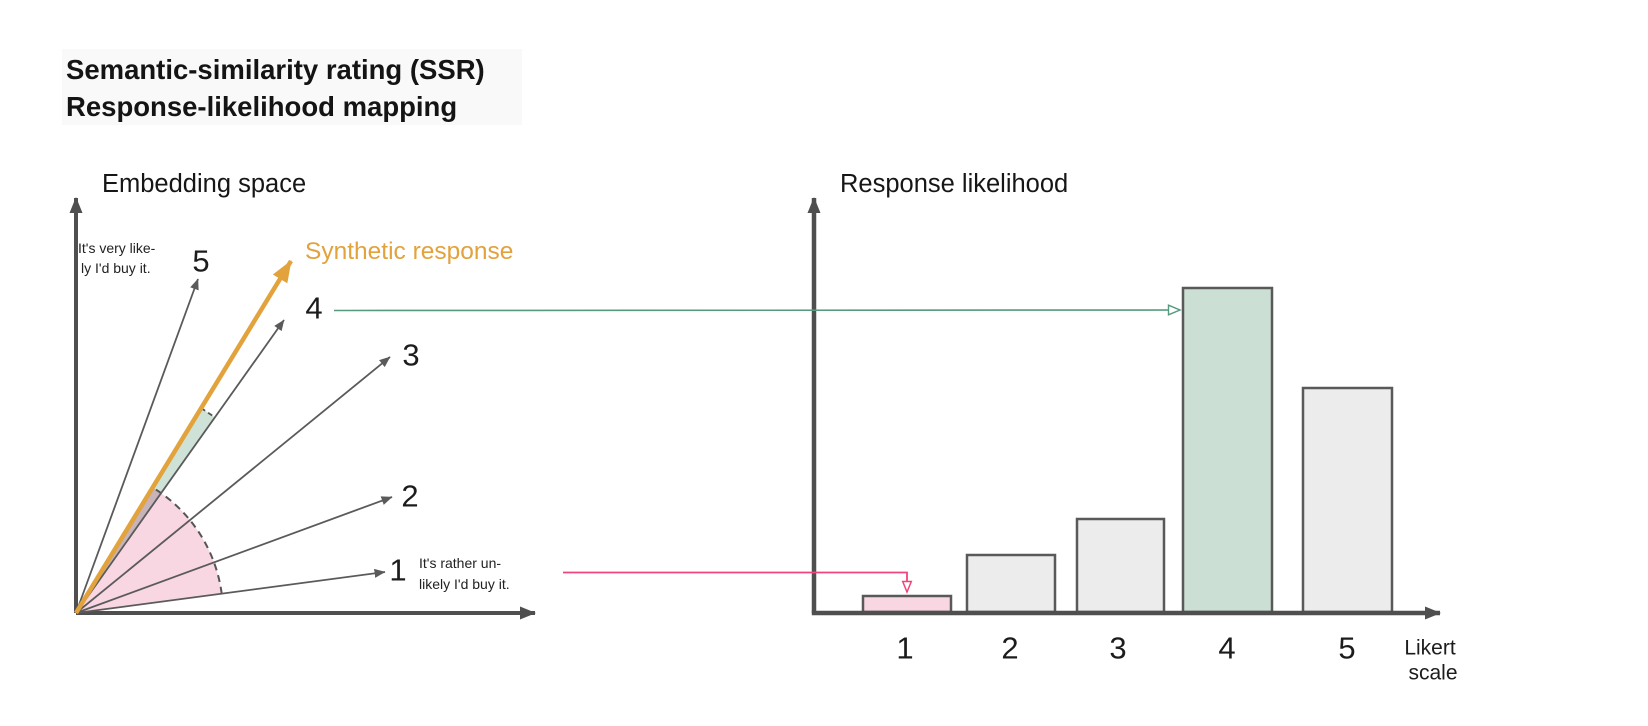 Image resolution: width=1648 pixels, height=726 pixels. Describe the element at coordinates (464, 584) in the screenshot. I see `note-low-line2: likely I'd buy it.` at that location.